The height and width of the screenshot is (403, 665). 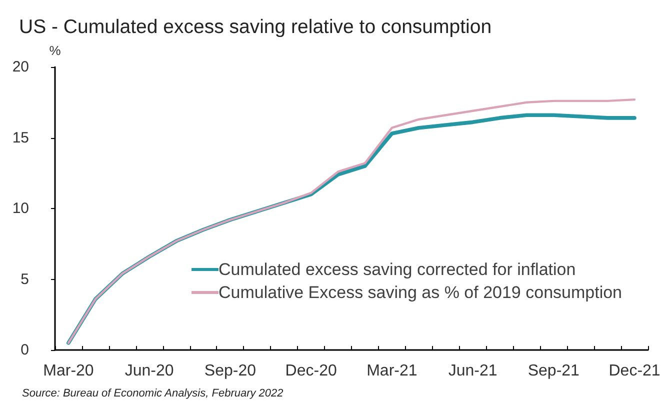 What do you see at coordinates (397, 269) in the screenshot?
I see `legend-label: Cumulated excess saving corrected for inflation` at bounding box center [397, 269].